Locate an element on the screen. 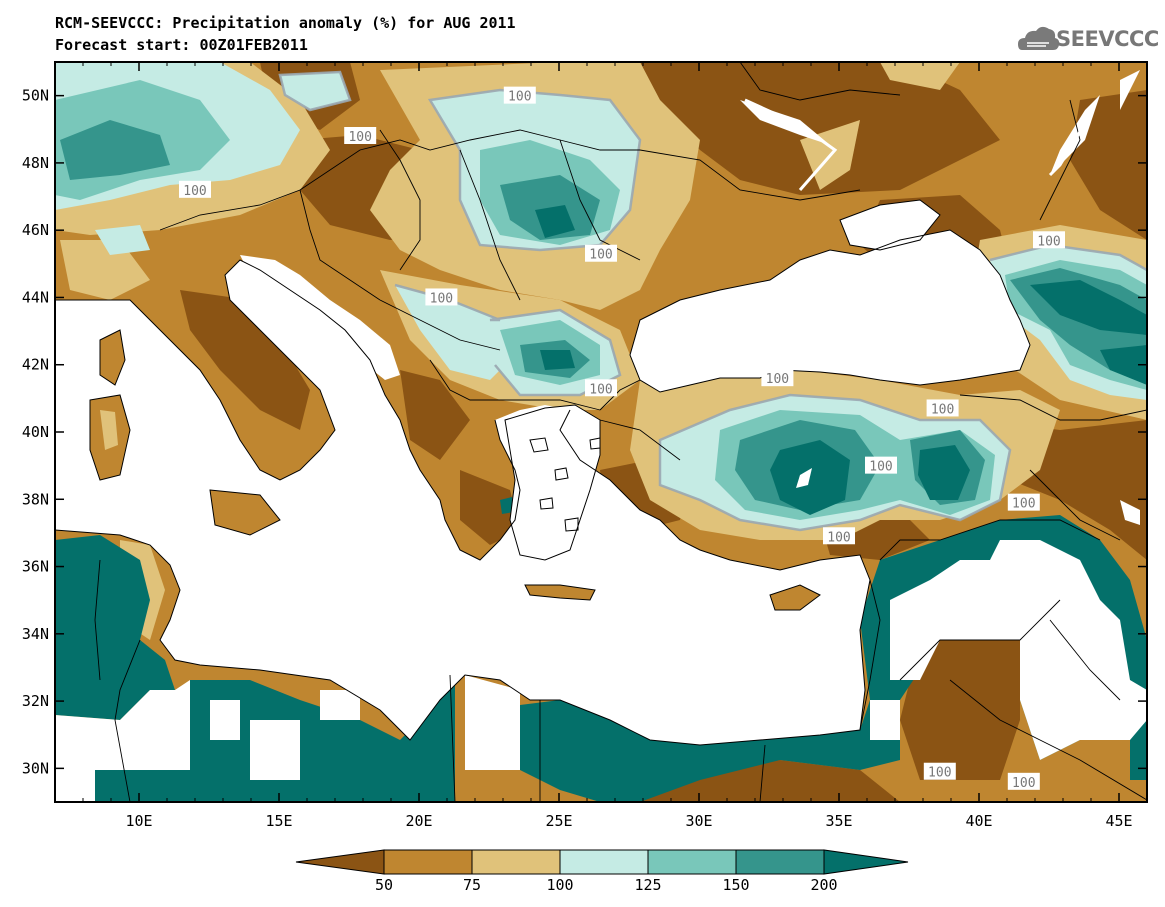 Image resolution: width=1165 pixels, height=907 pixels. lat-tick-label: 36N is located at coordinates (35, 567).